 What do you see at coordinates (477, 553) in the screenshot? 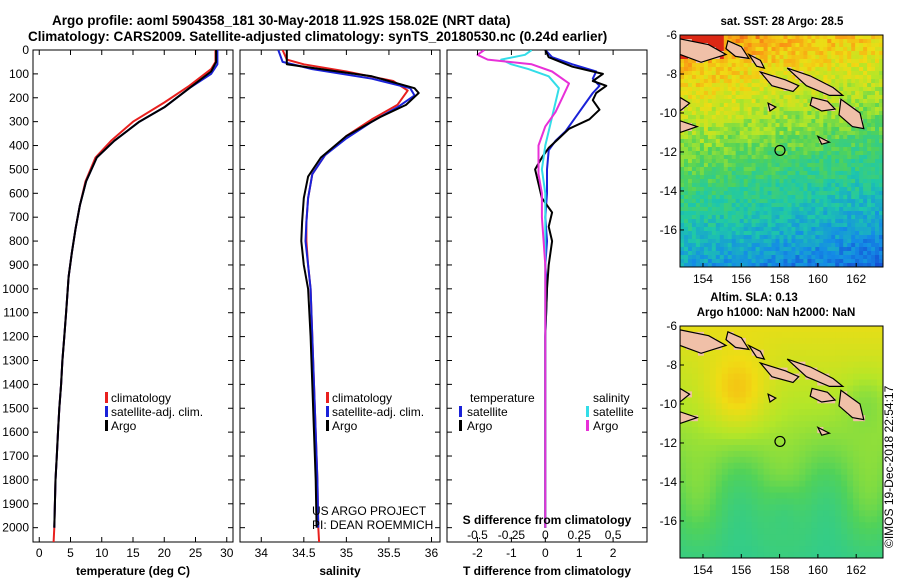
I see `x-tick-label: -2` at bounding box center [477, 553].